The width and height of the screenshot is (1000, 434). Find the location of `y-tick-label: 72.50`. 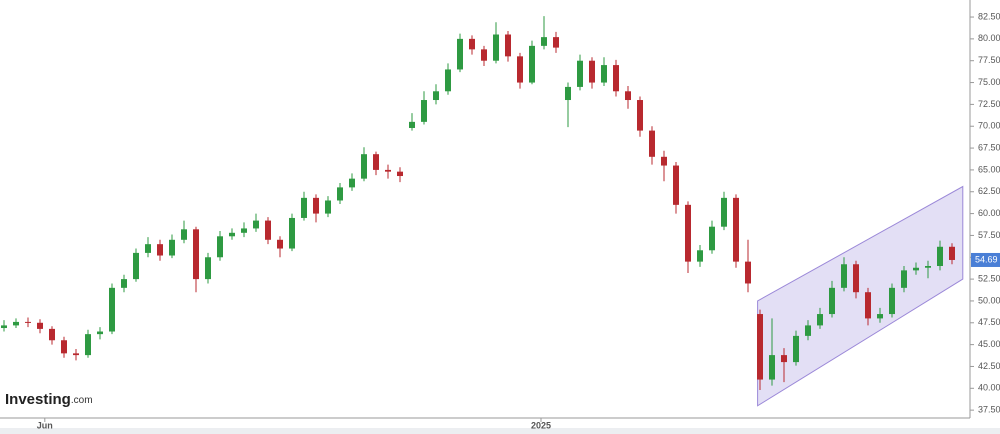

y-tick-label: 72.50 is located at coordinates (989, 104).